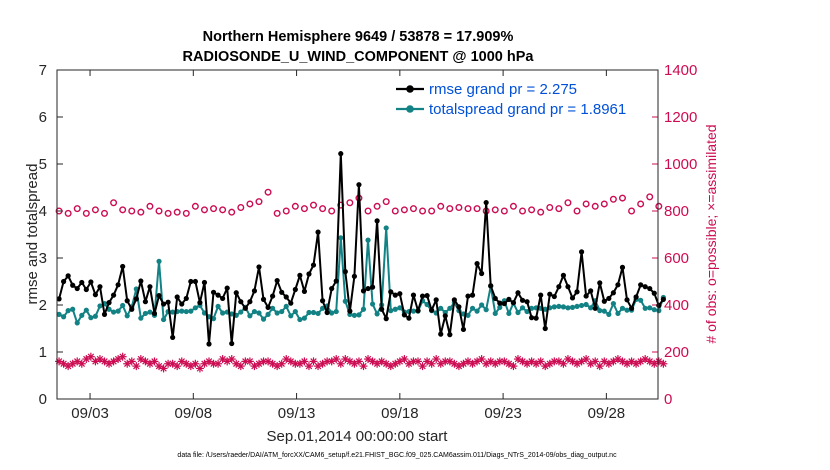  What do you see at coordinates (43, 70) in the screenshot?
I see `left-tick-label: 7` at bounding box center [43, 70].